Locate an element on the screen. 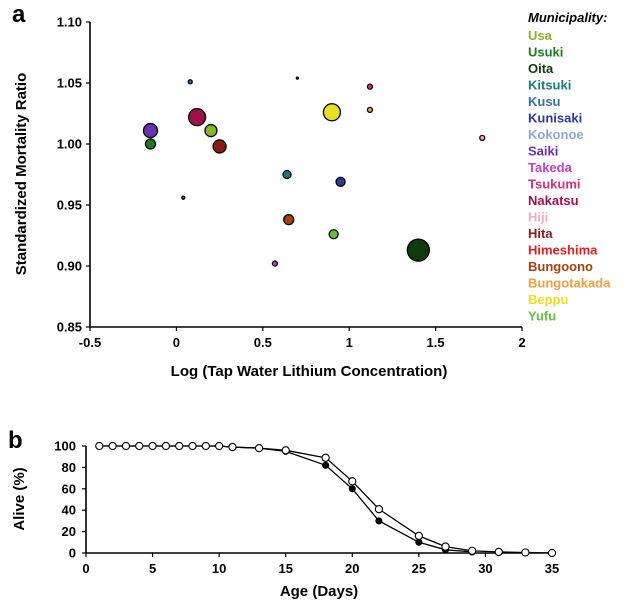 Image resolution: width=626 pixels, height=606 pixels. y-tick-label: 60 is located at coordinates (69, 488).